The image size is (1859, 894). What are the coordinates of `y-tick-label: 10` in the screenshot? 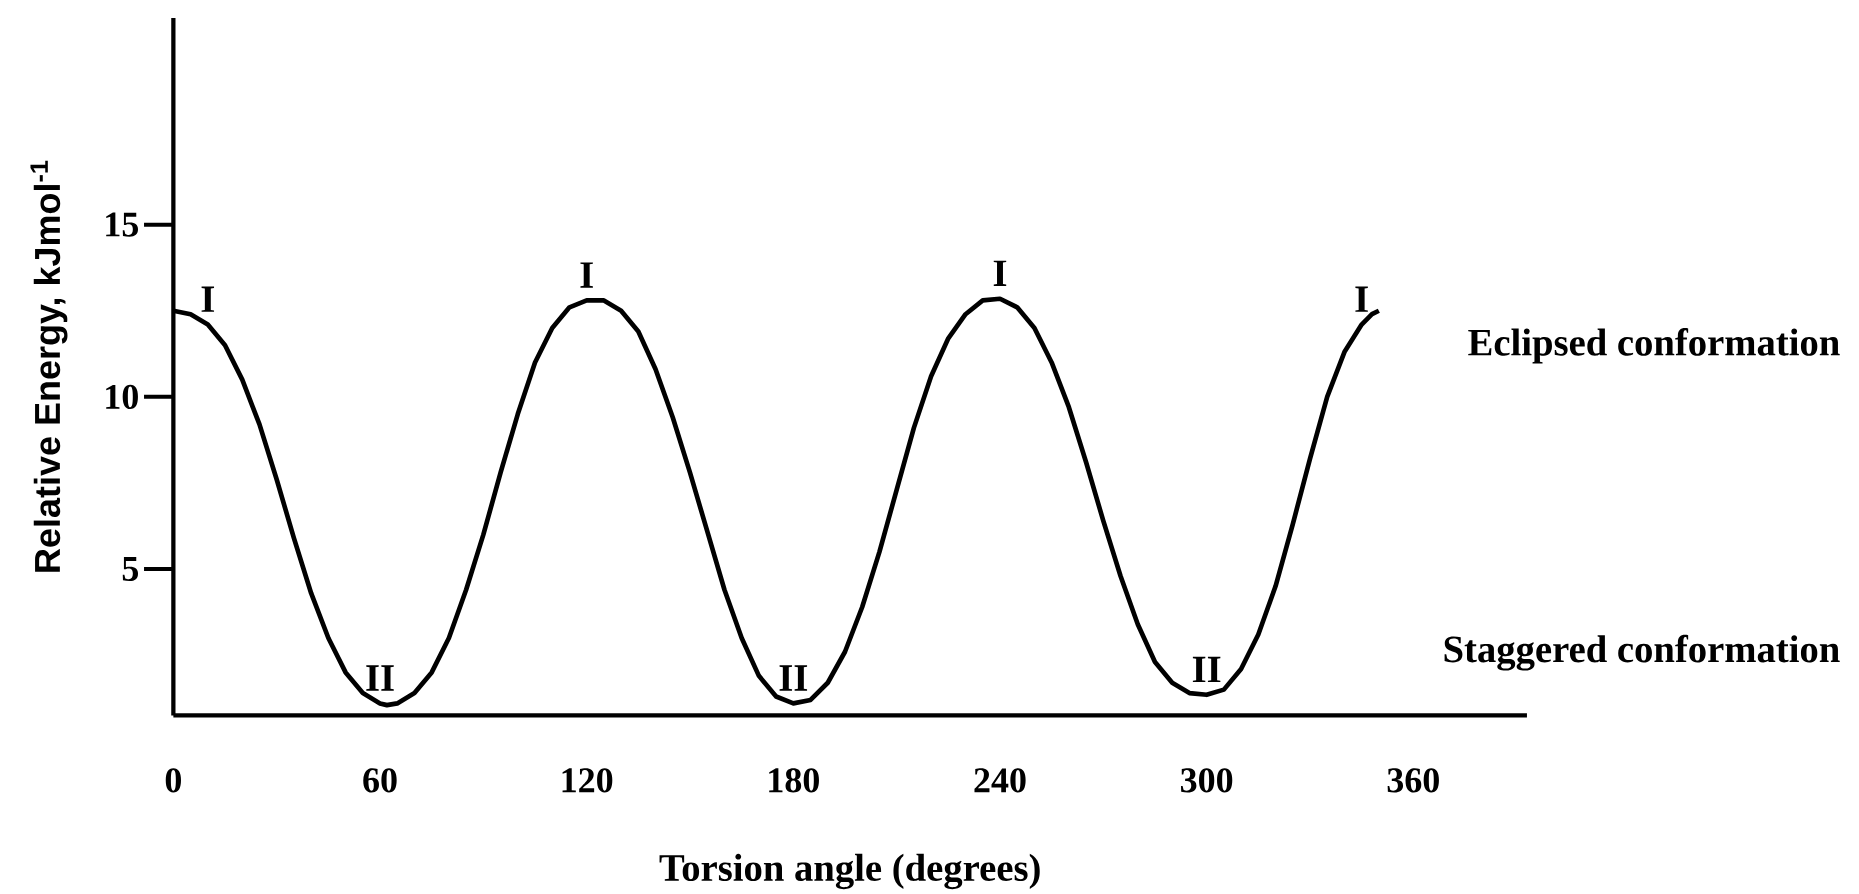 It's located at (122, 396).